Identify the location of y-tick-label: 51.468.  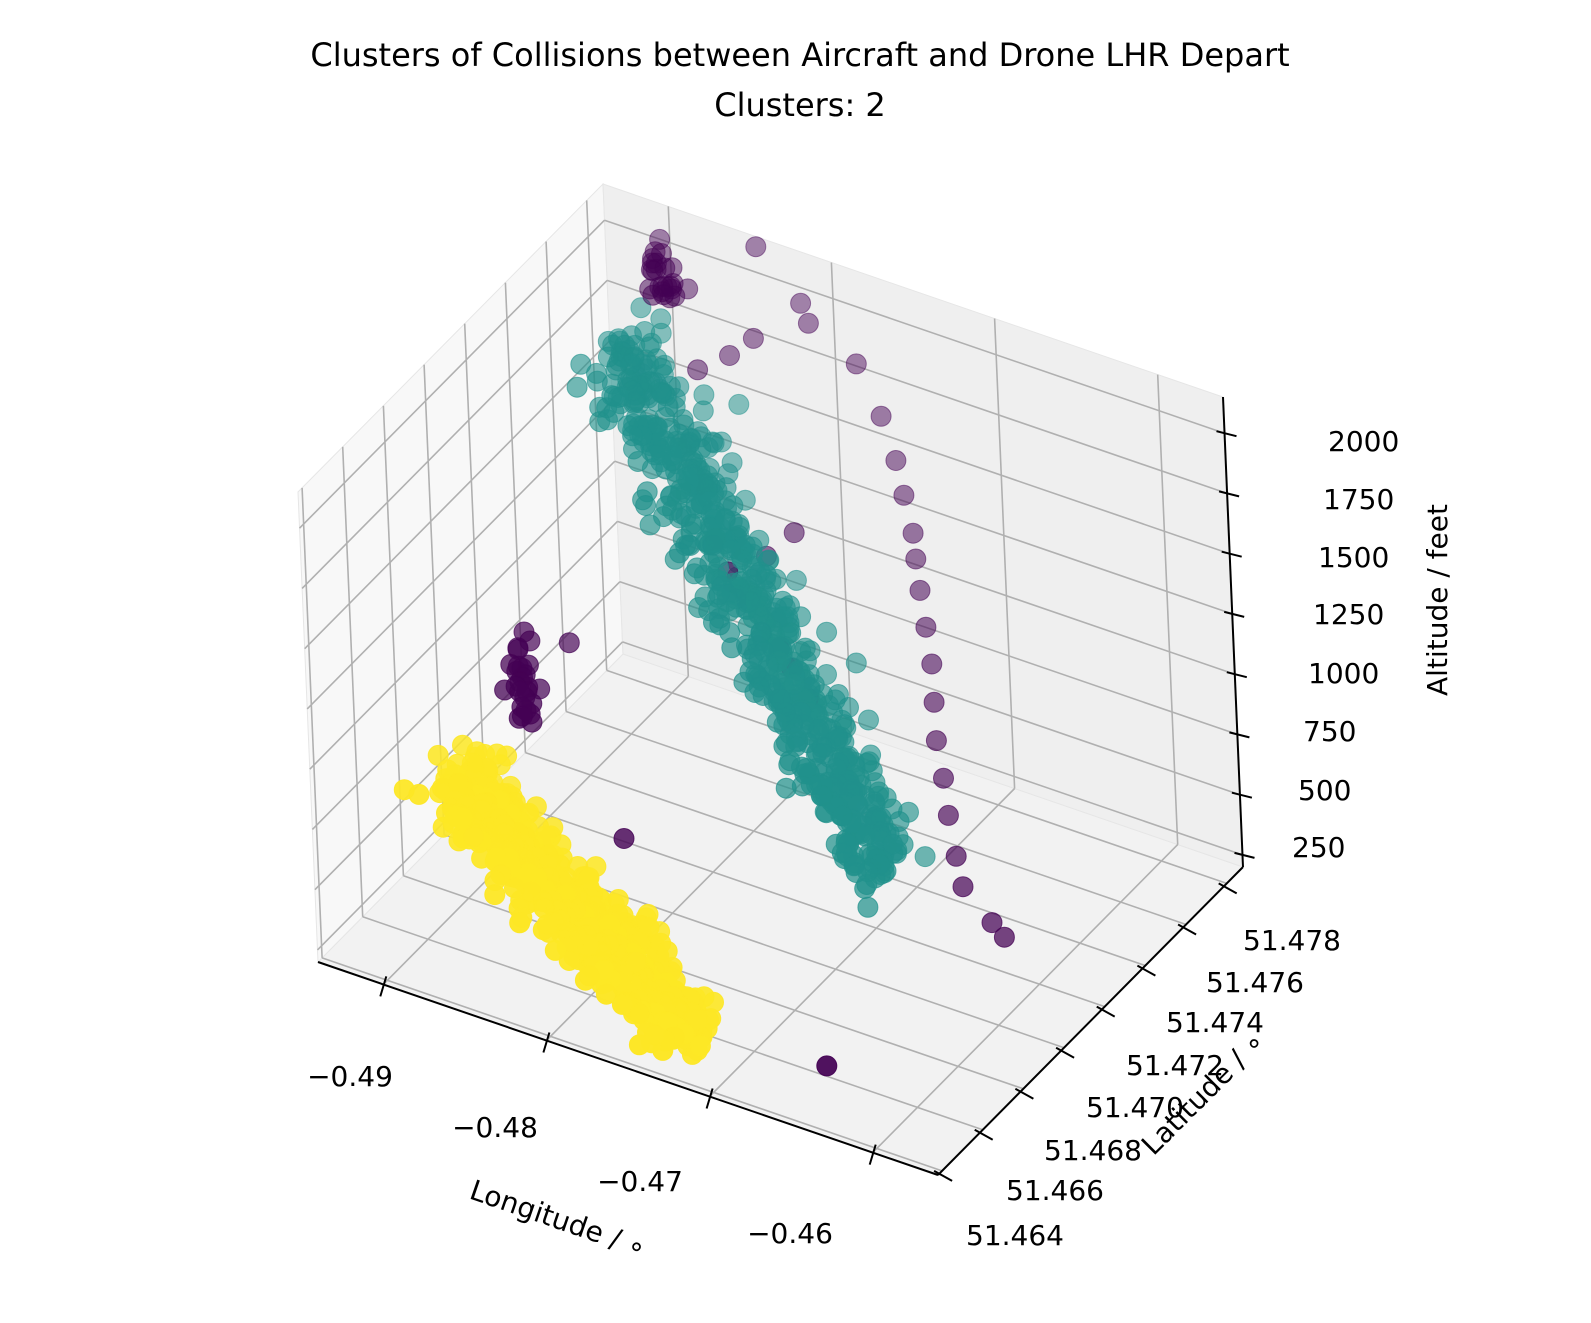
(1093, 1150).